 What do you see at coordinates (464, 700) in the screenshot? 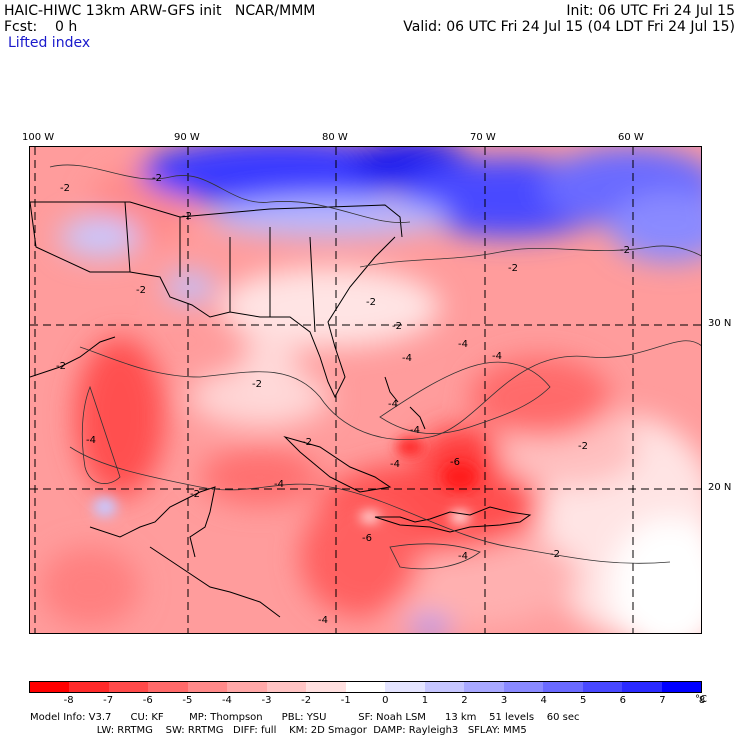
I see `color-bar-tick-label: 2` at bounding box center [464, 700].